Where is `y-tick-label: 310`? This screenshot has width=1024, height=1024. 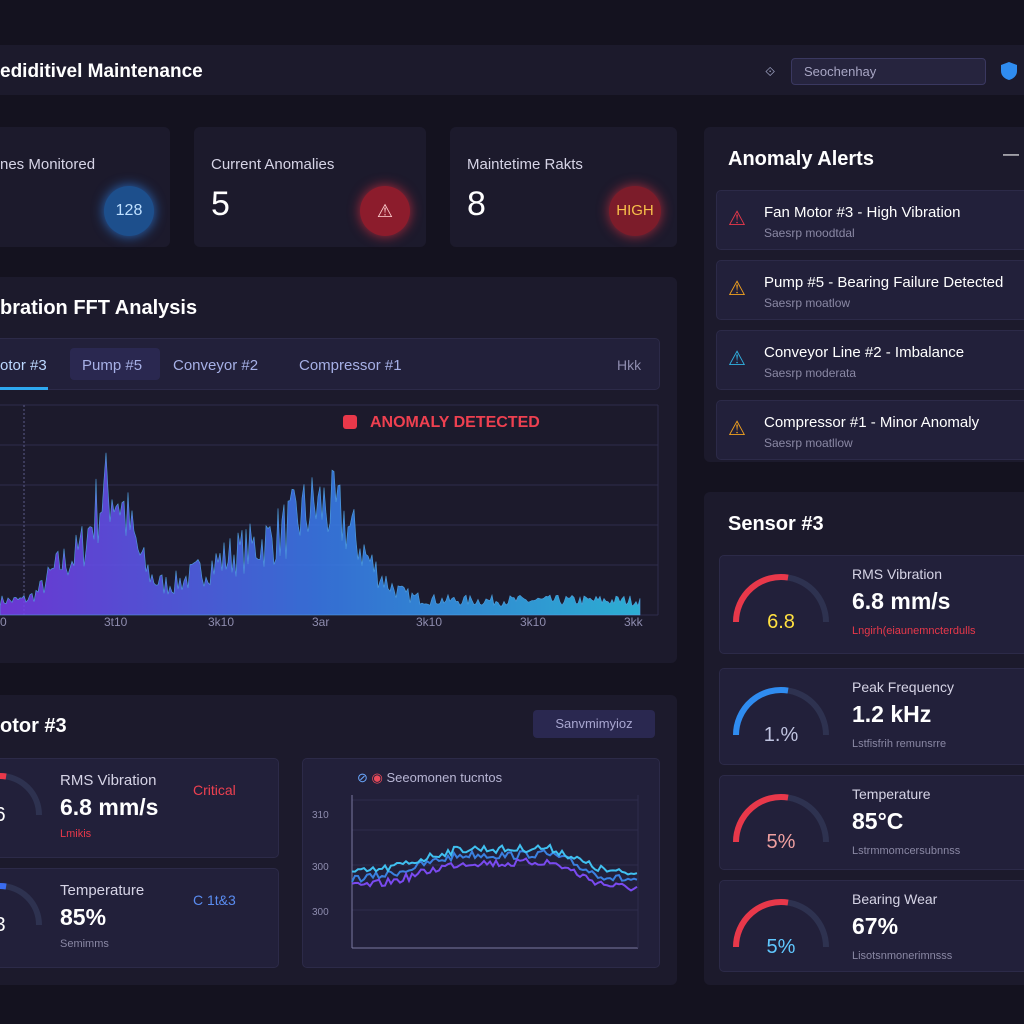 y-tick-label: 310 is located at coordinates (320, 815).